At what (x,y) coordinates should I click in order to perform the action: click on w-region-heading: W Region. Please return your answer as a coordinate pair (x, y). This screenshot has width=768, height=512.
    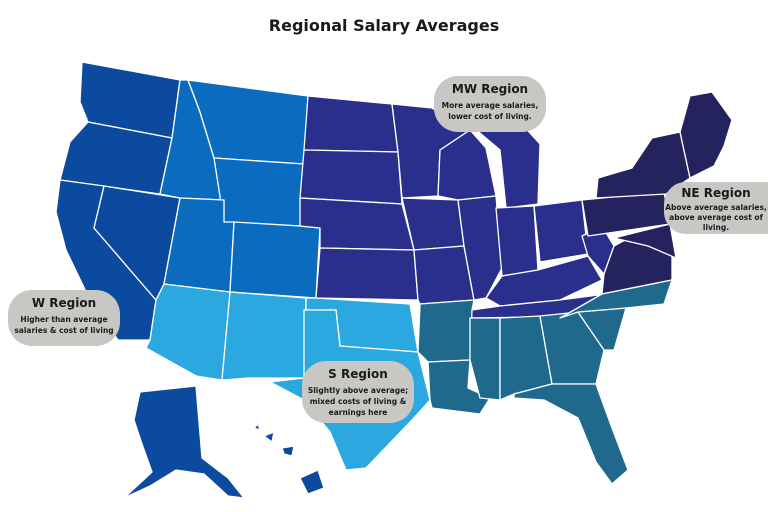
    Looking at the image, I should click on (64, 303).